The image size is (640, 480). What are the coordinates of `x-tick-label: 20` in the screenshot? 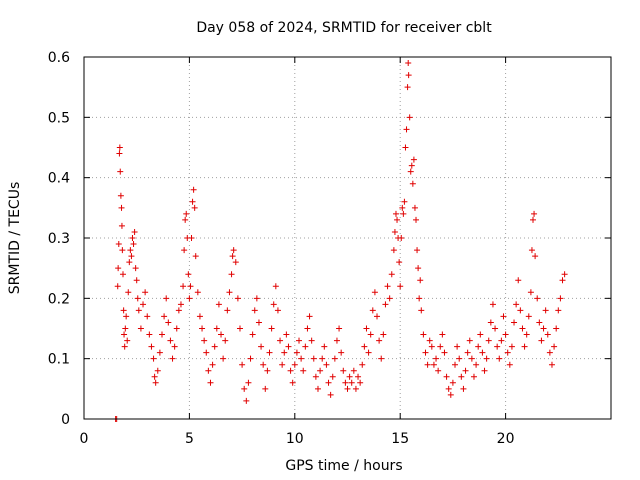 It's located at (506, 439).